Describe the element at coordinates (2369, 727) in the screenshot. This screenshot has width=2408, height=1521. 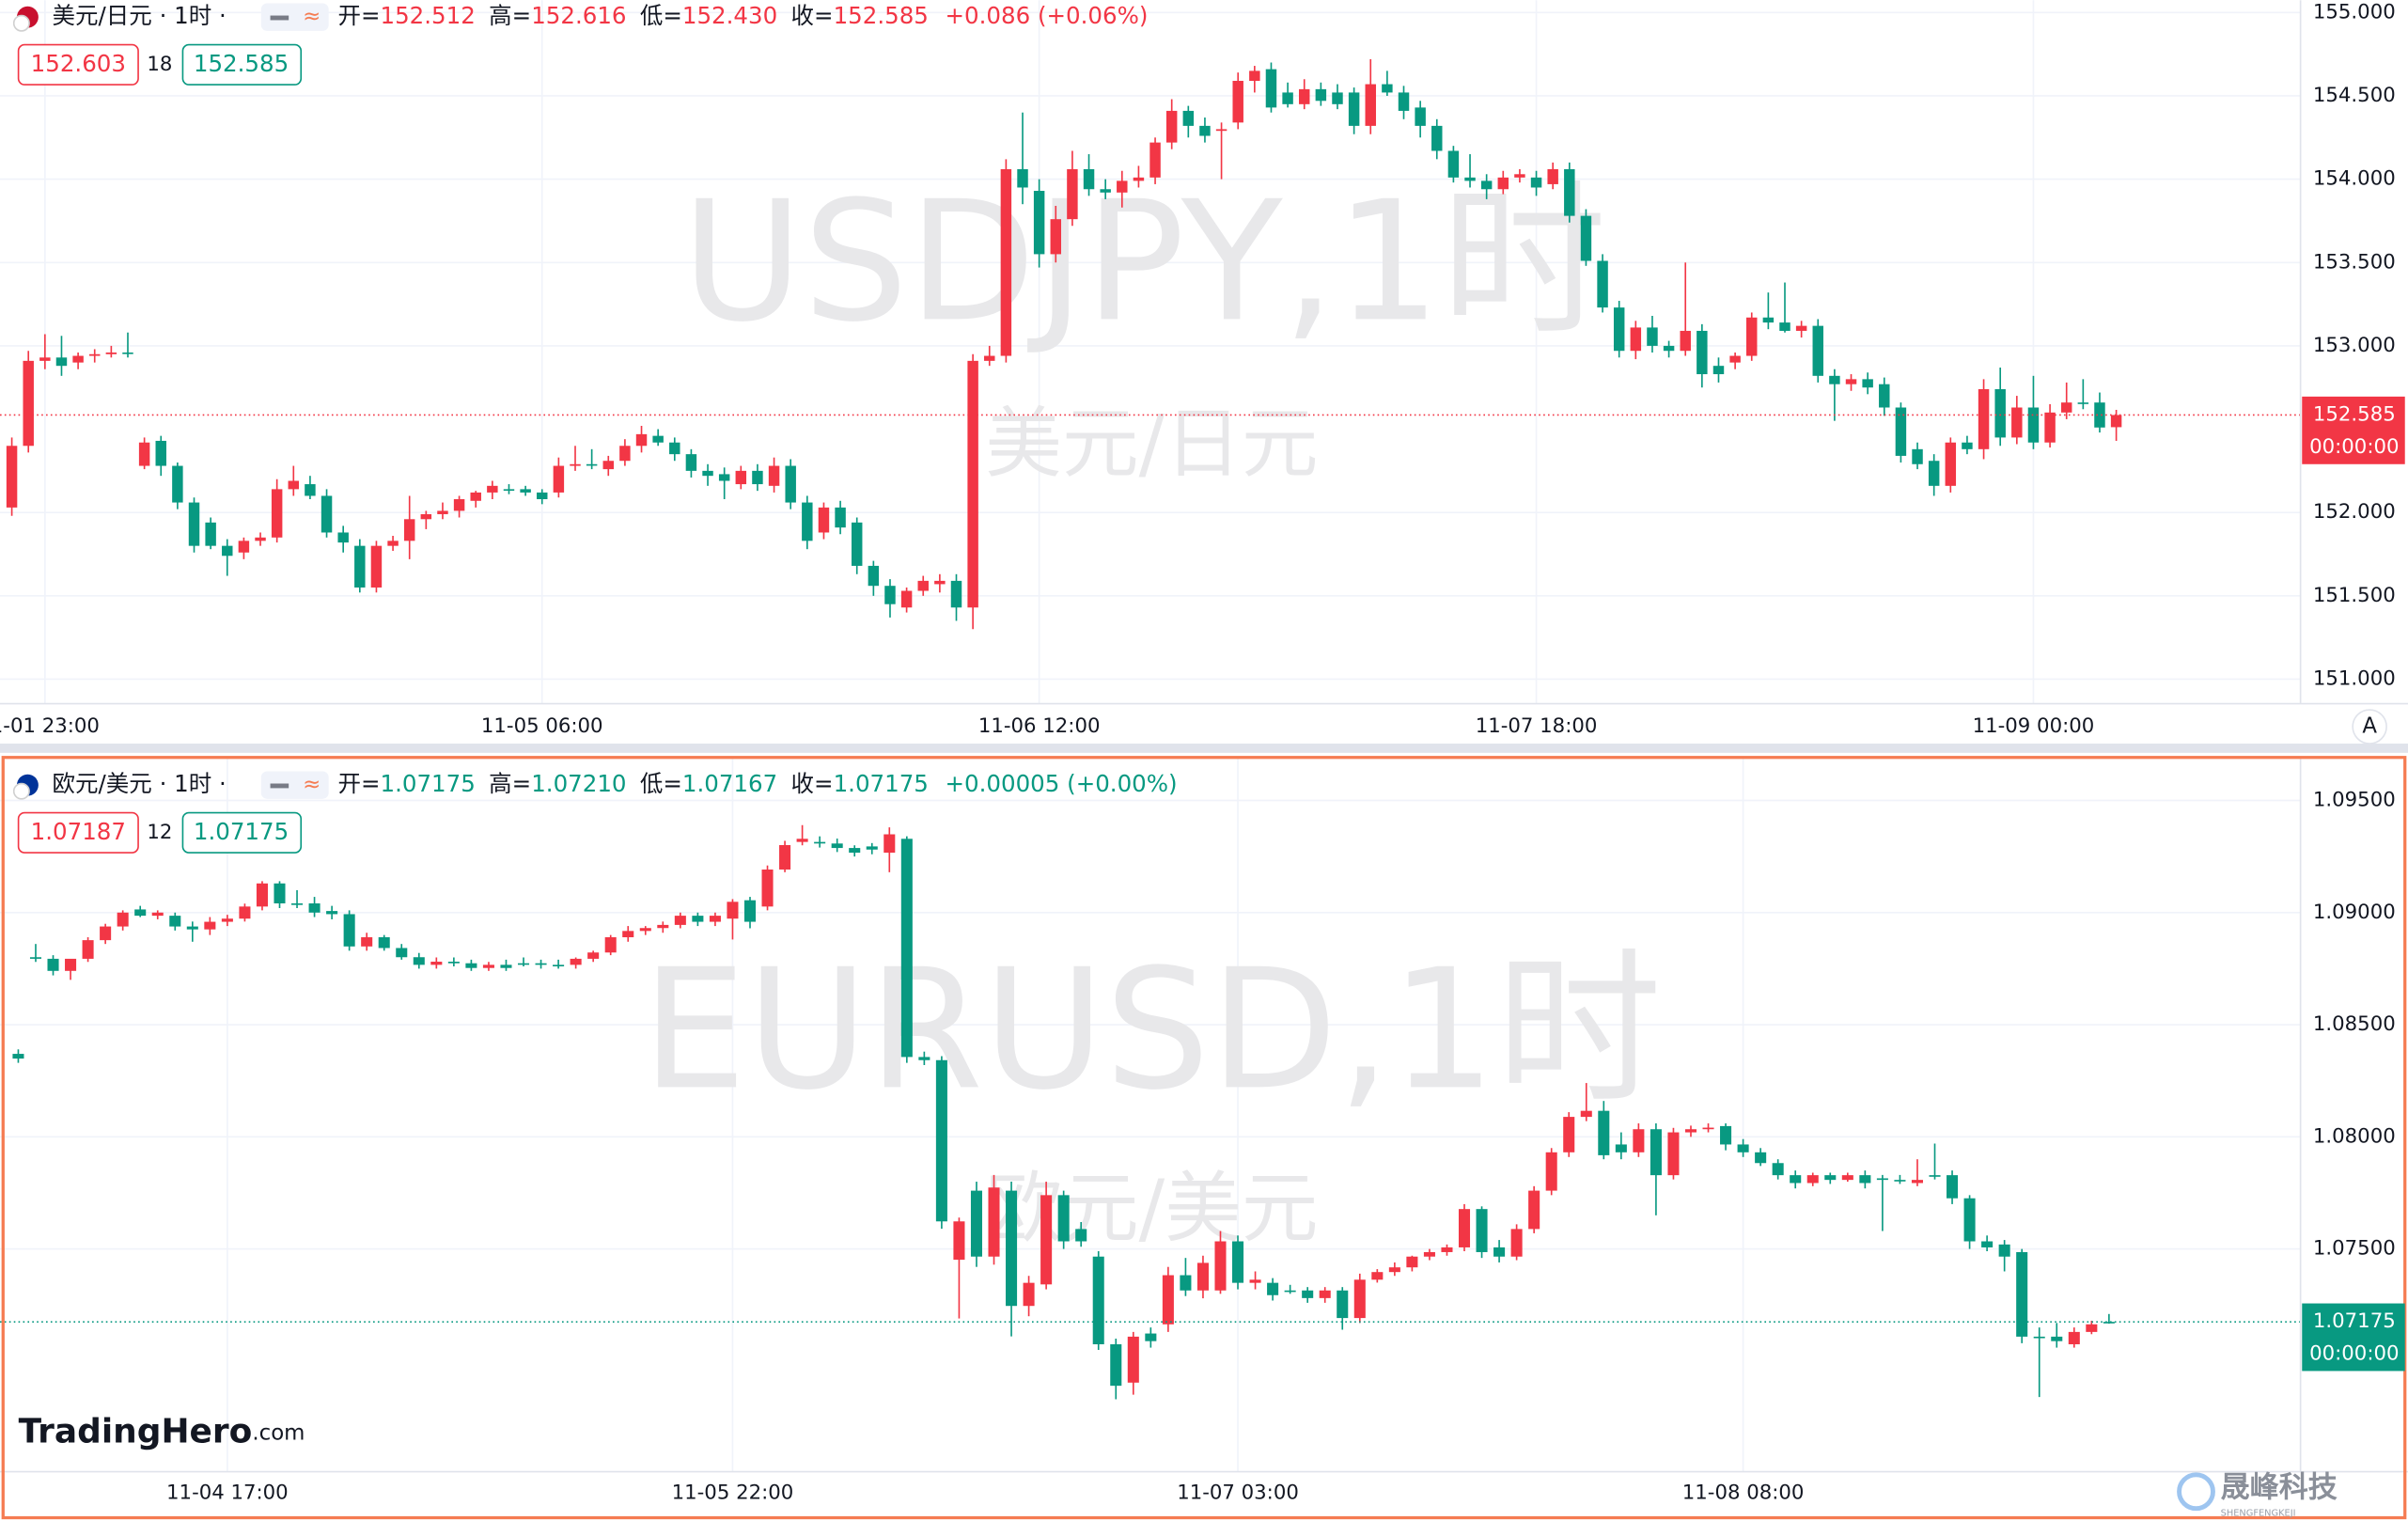
I see `auto-scale-button` at that location.